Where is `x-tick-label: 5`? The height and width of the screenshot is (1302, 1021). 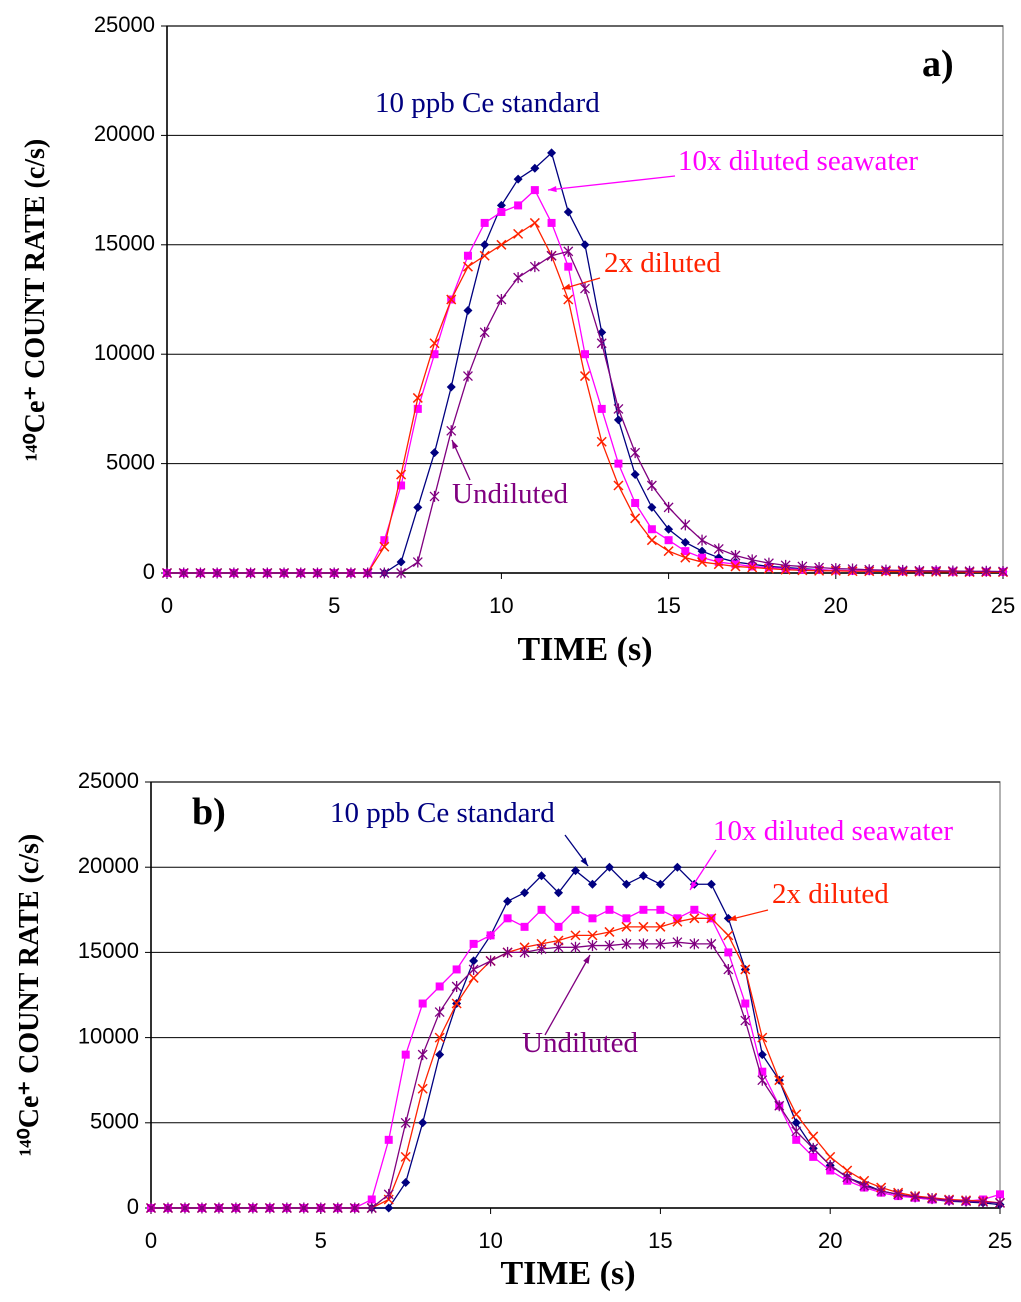 x-tick-label: 5 is located at coordinates (321, 1240).